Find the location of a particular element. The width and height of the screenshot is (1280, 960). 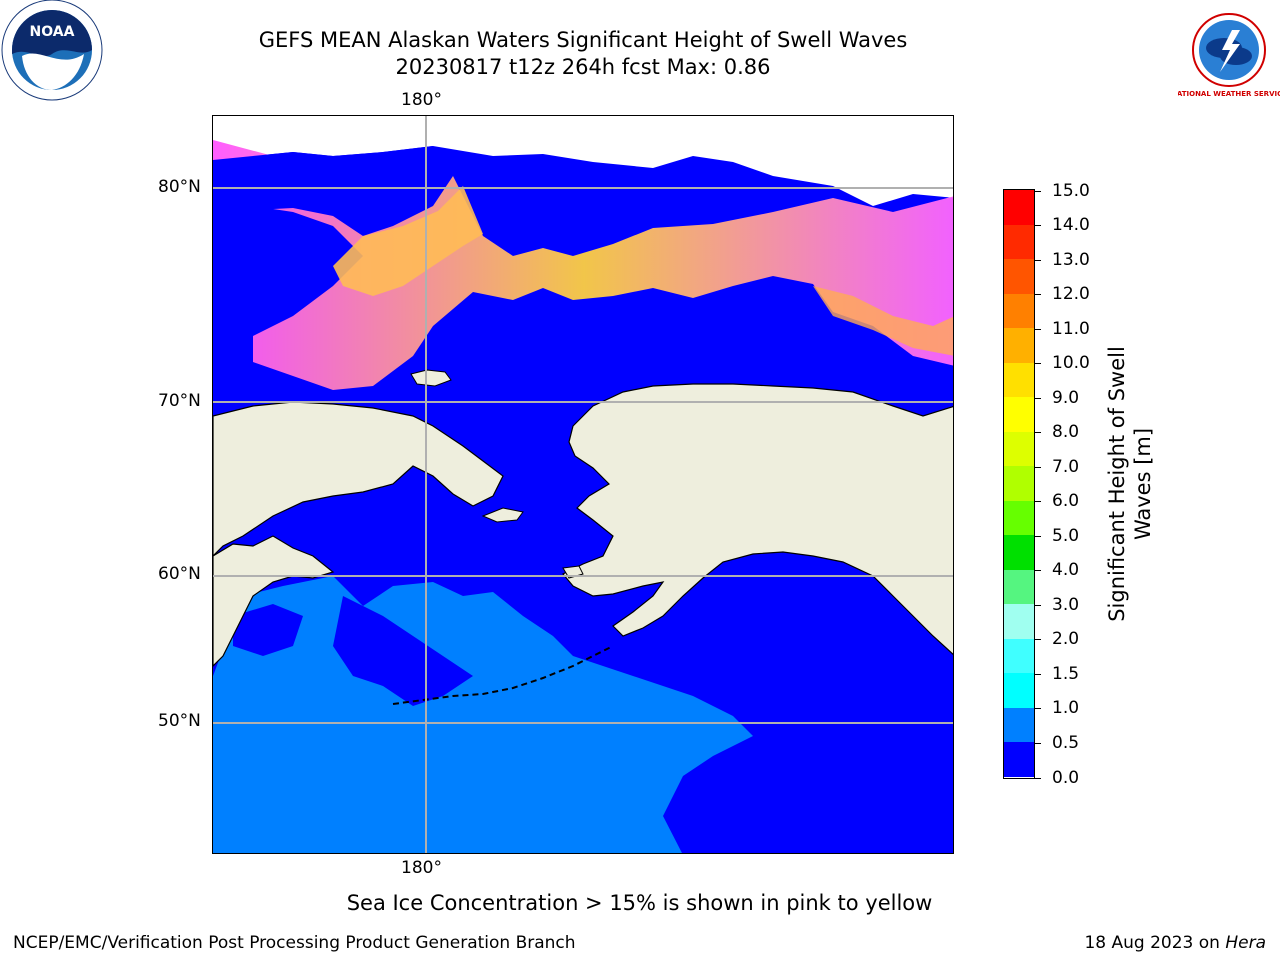

colorbar-tick-label: 1.5 is located at coordinates (1066, 673).